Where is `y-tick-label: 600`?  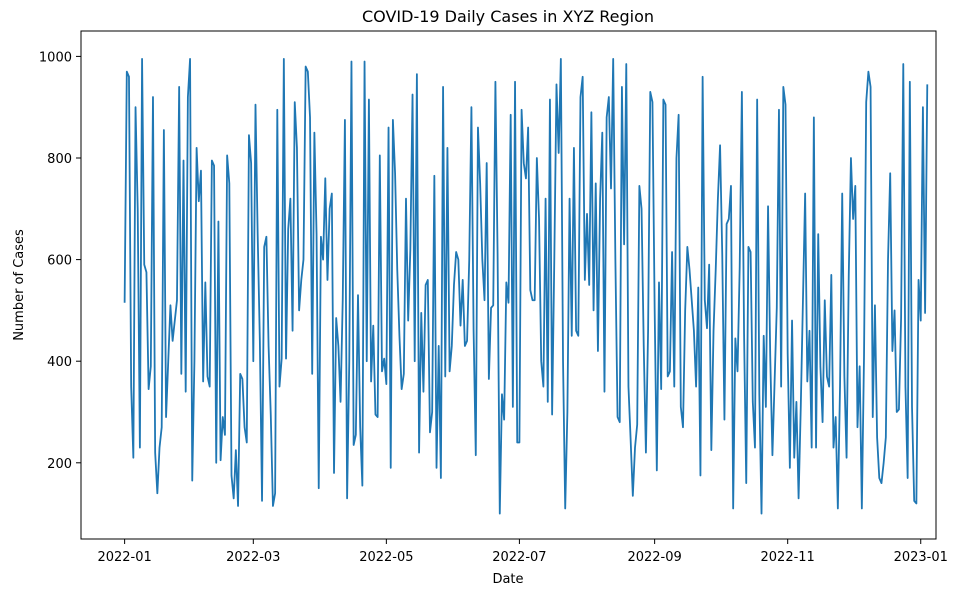
y-tick-label: 600 is located at coordinates (59, 261).